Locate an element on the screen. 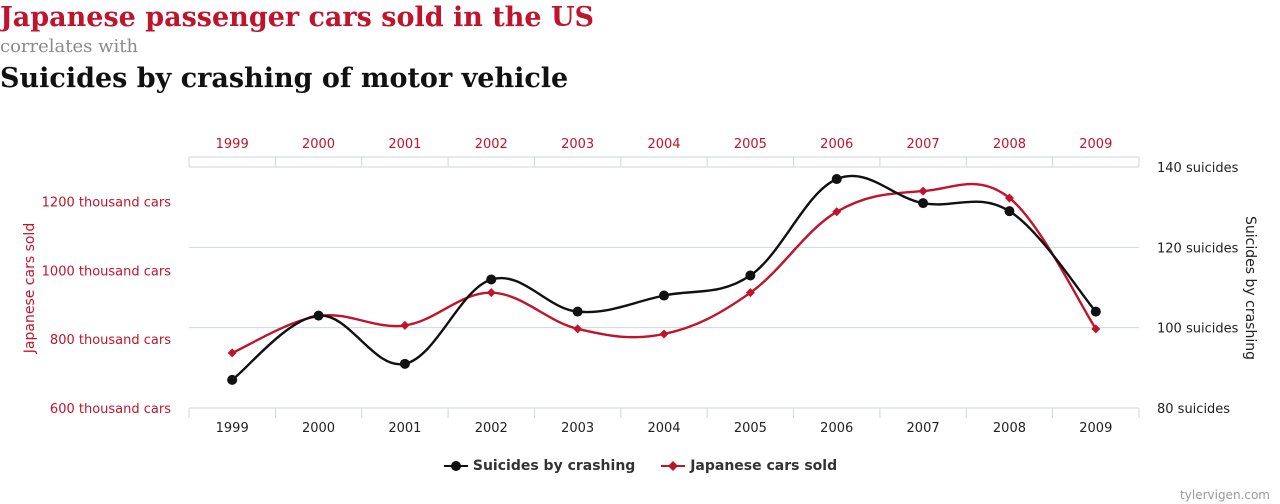 The height and width of the screenshot is (504, 1280). point-cars-2009 is located at coordinates (1096, 329).